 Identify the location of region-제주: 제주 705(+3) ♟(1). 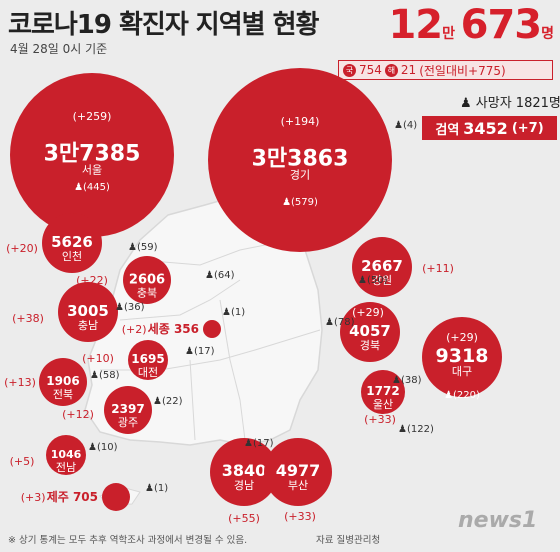
(94, 497).